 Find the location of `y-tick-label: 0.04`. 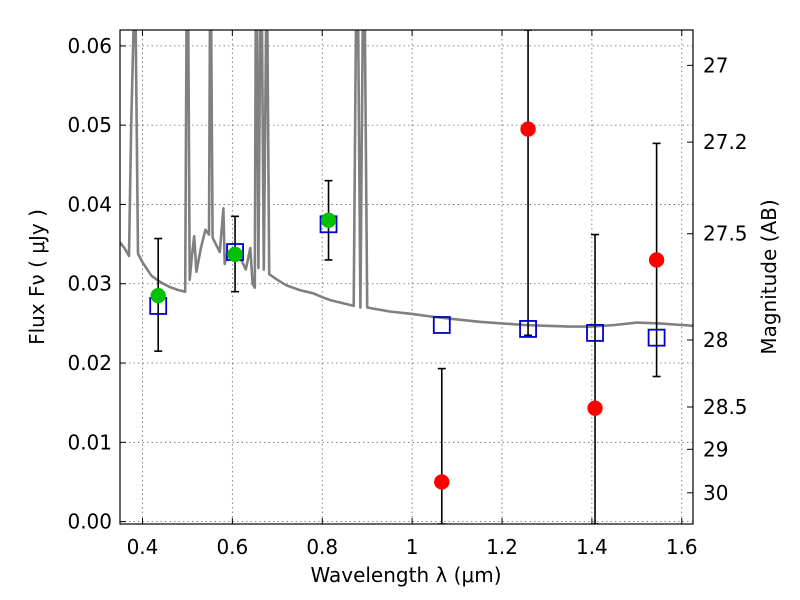

y-tick-label: 0.04 is located at coordinates (89, 204).